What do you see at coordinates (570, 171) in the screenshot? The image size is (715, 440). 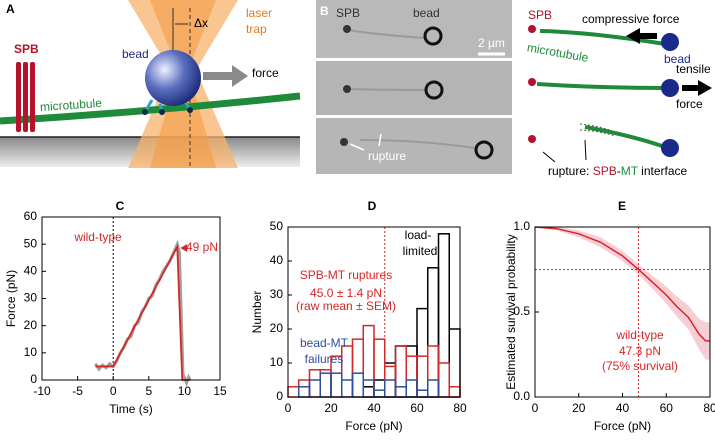 I see `rupture-prefix: rupture:` at bounding box center [570, 171].